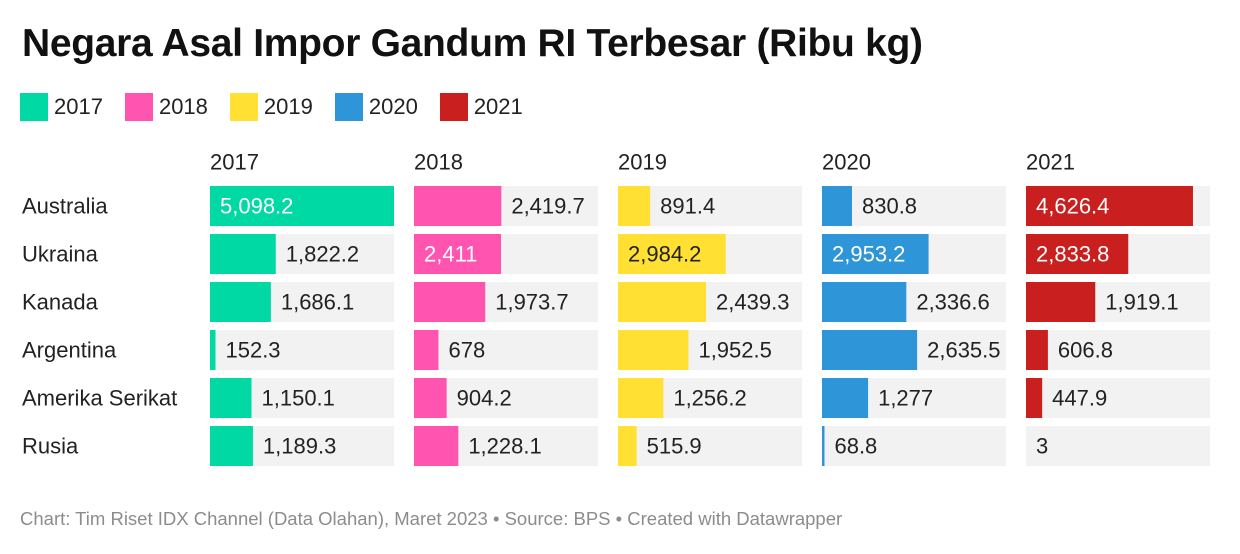 The image size is (1240, 554). What do you see at coordinates (709, 398) in the screenshot?
I see `value-label: 1,256.2` at bounding box center [709, 398].